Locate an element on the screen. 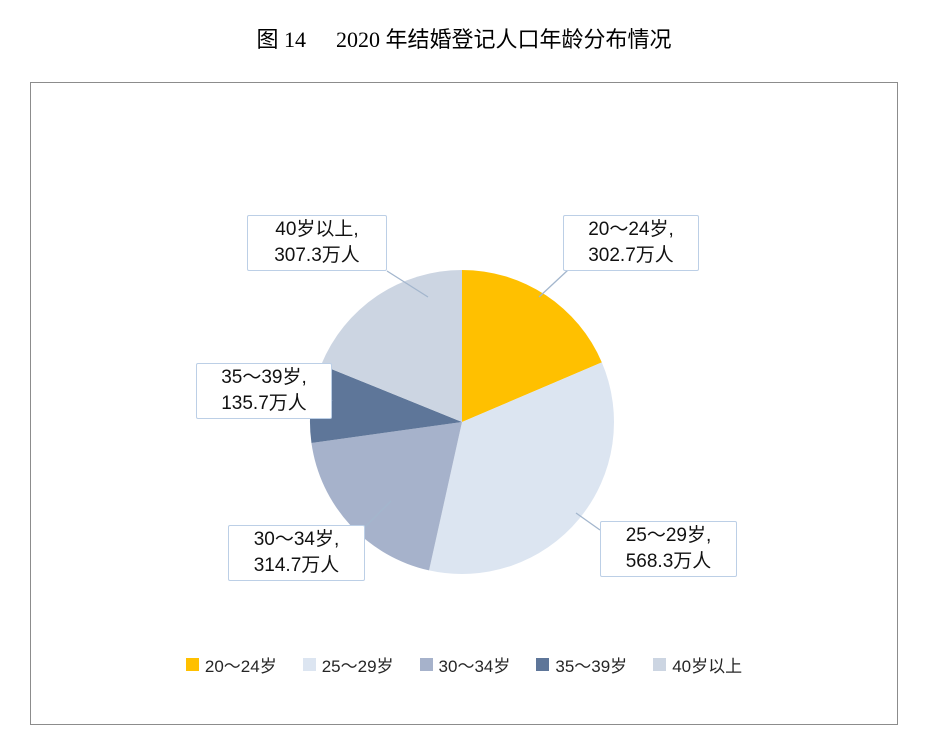 This screenshot has width=928, height=751. leader-line-40-plus is located at coordinates (407, 284).